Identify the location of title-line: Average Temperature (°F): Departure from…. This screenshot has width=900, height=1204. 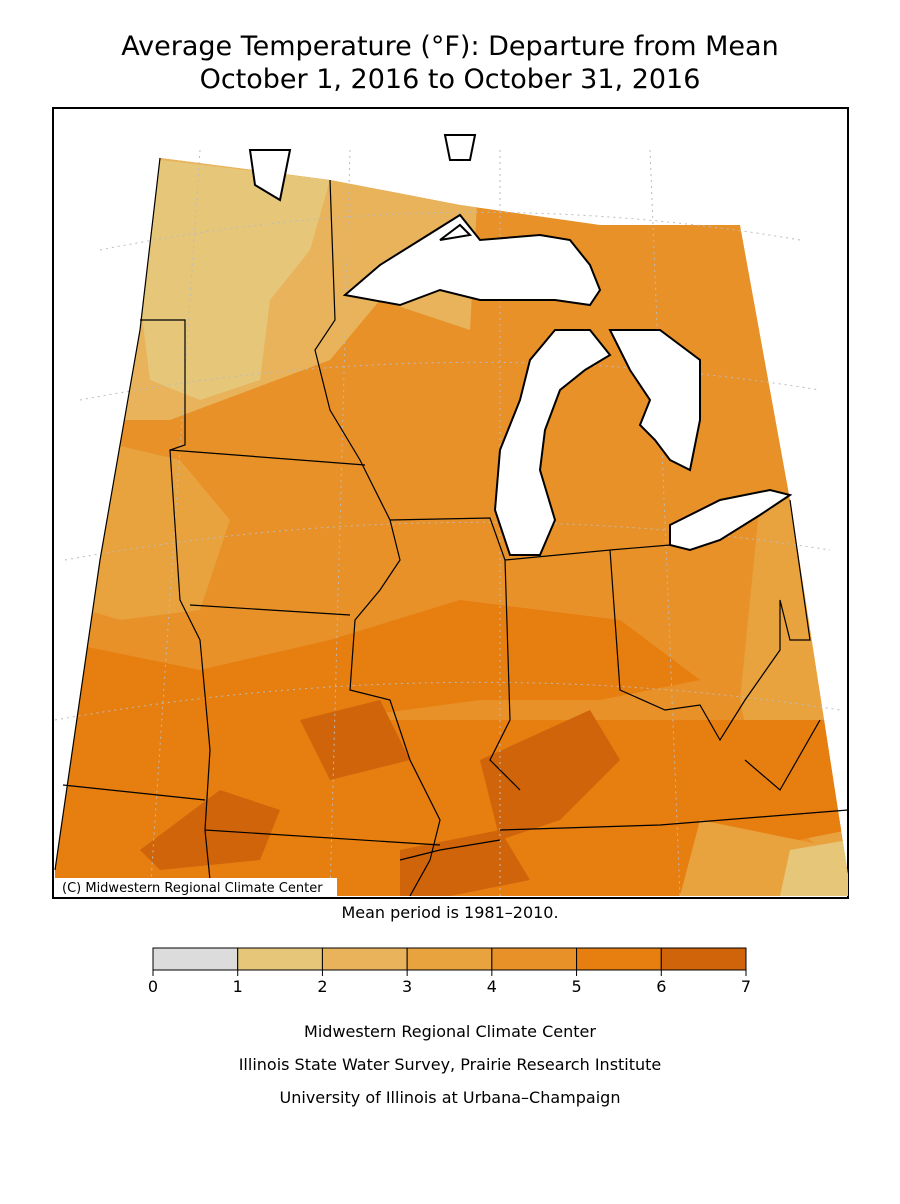
(449, 46).